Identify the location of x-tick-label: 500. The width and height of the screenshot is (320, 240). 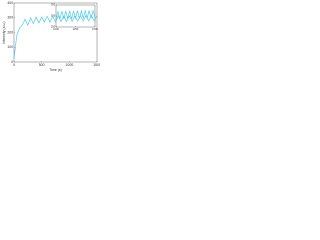
(42, 65).